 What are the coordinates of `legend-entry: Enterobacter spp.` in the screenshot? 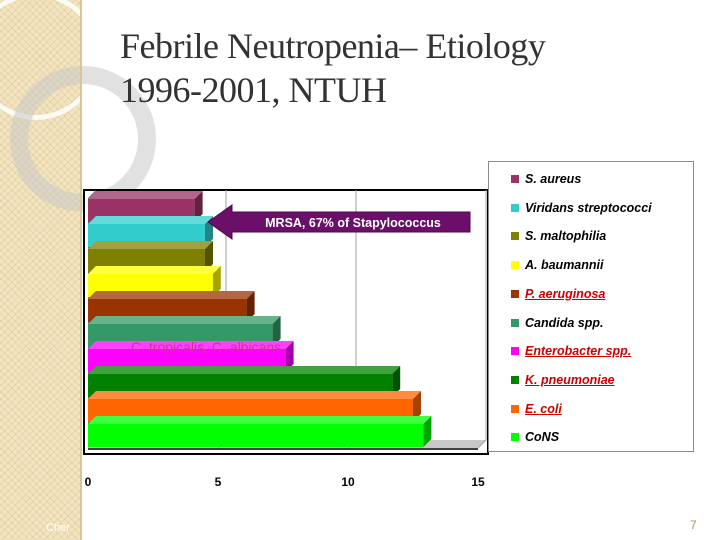 It's located at (571, 351).